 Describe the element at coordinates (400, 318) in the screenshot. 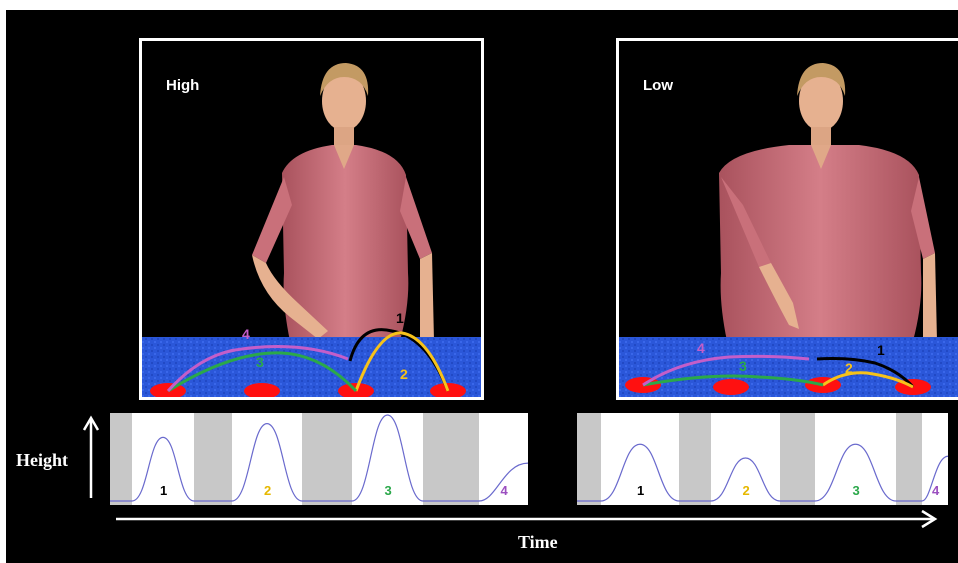

I see `high-trajectory-1-label: 1` at that location.